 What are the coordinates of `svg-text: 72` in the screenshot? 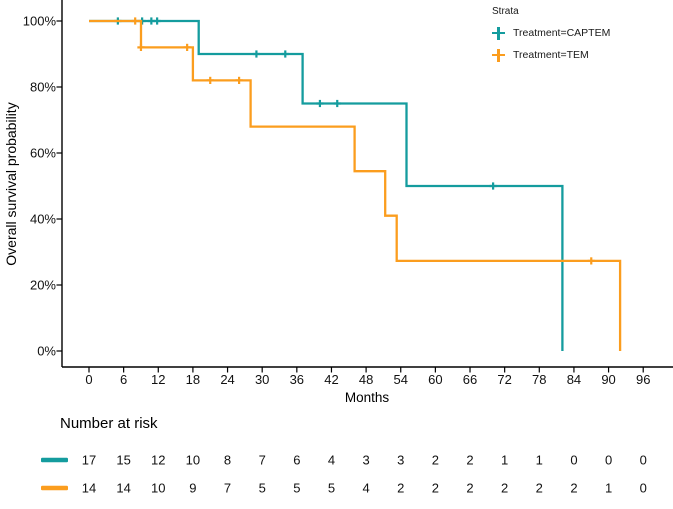 It's located at (504, 379).